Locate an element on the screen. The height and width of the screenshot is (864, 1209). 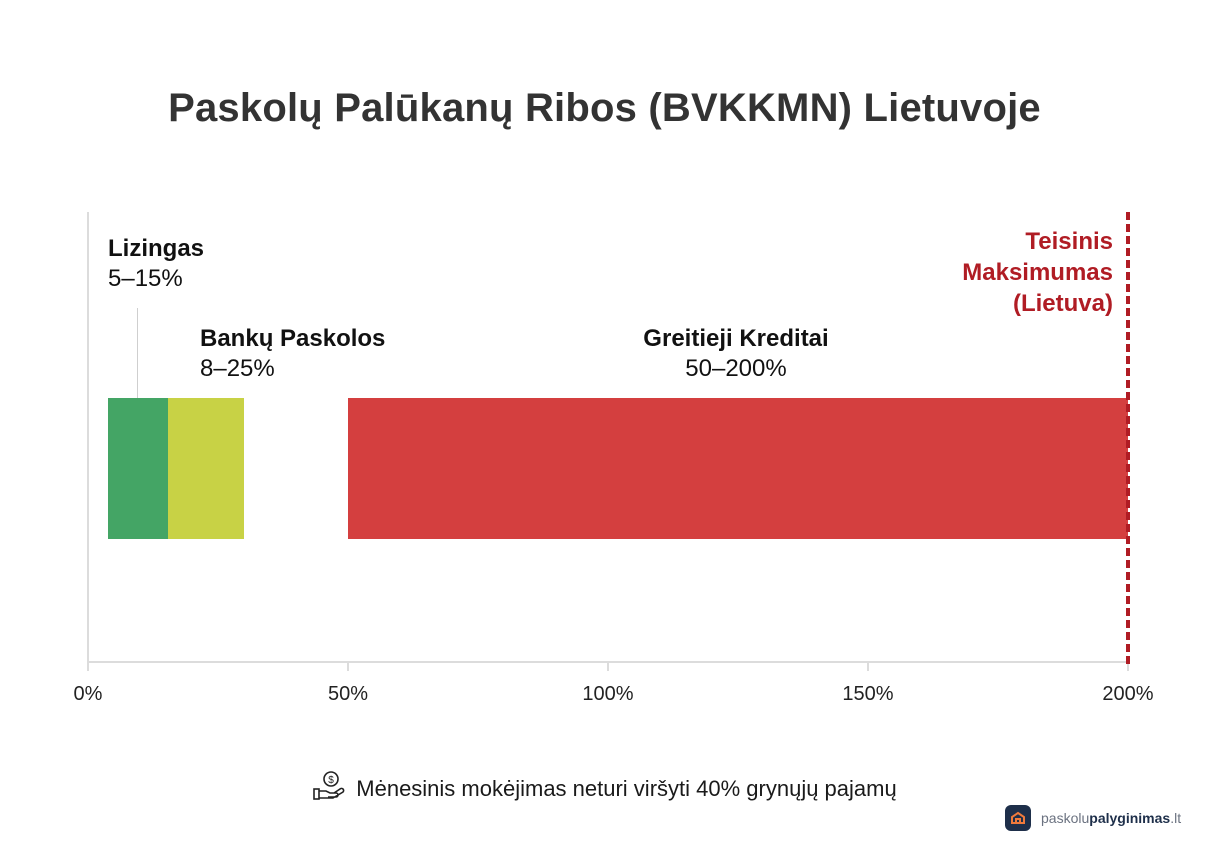
legal-max-dashed-line is located at coordinates (1128, 438).